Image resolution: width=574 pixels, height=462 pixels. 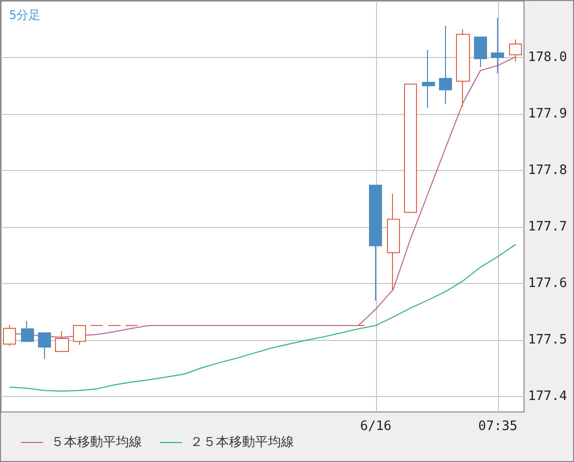 I want to click on legend-label: ５本移動平均線, so click(x=96, y=442).